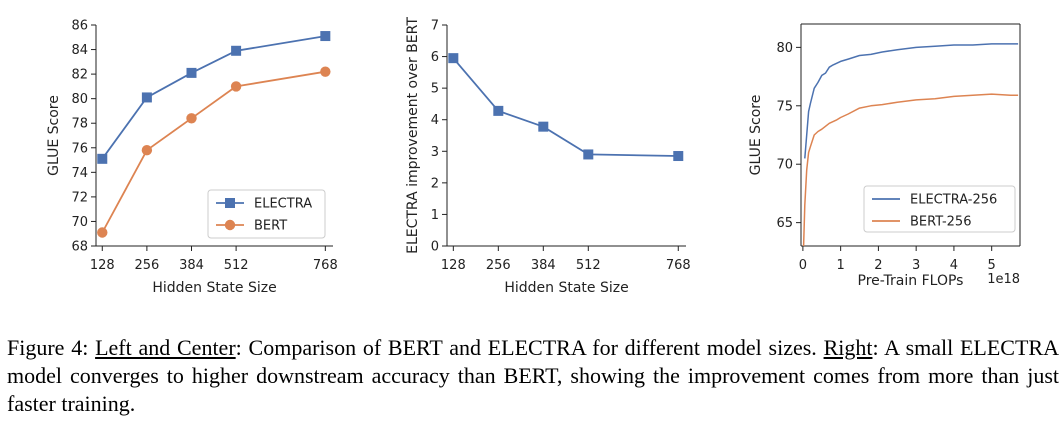 Image resolution: width=1064 pixels, height=423 pixels. What do you see at coordinates (588, 265) in the screenshot?
I see `center-x-tick-label: 512` at bounding box center [588, 265].